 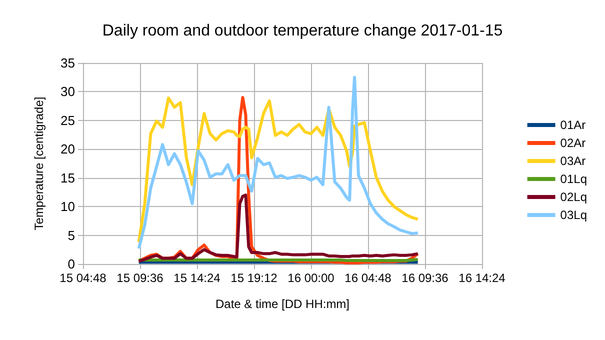 What do you see at coordinates (278, 228) in the screenshot?
I see `line-series` at bounding box center [278, 228].